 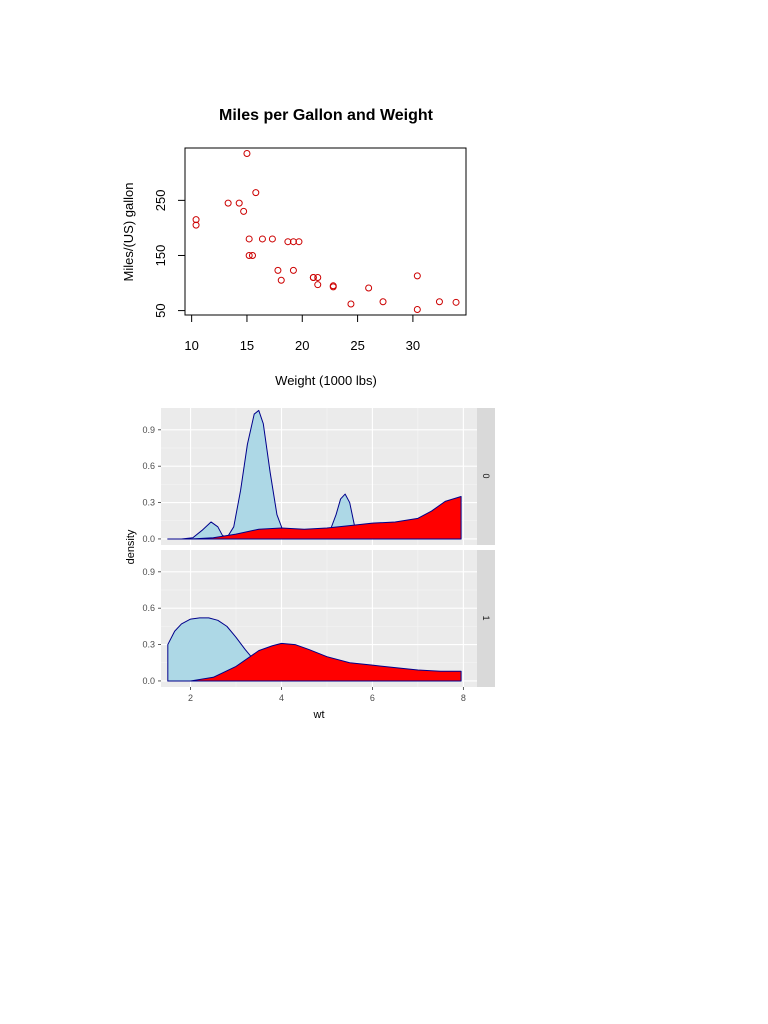 What do you see at coordinates (302, 345) in the screenshot?
I see `x-tick-label: 20` at bounding box center [302, 345].